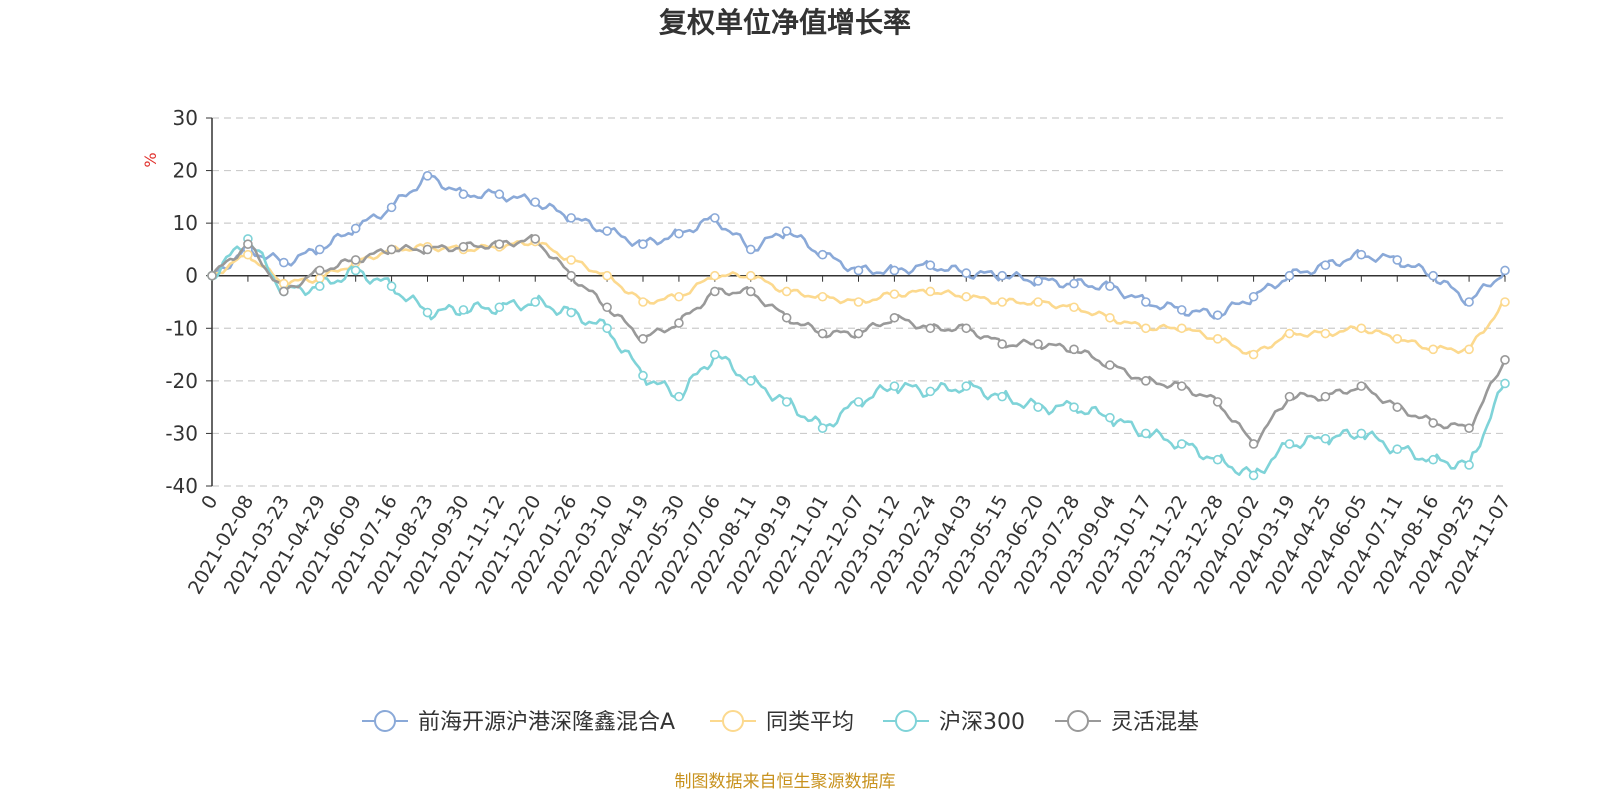  I want to click on y-tick-label: 20, so click(185, 171).